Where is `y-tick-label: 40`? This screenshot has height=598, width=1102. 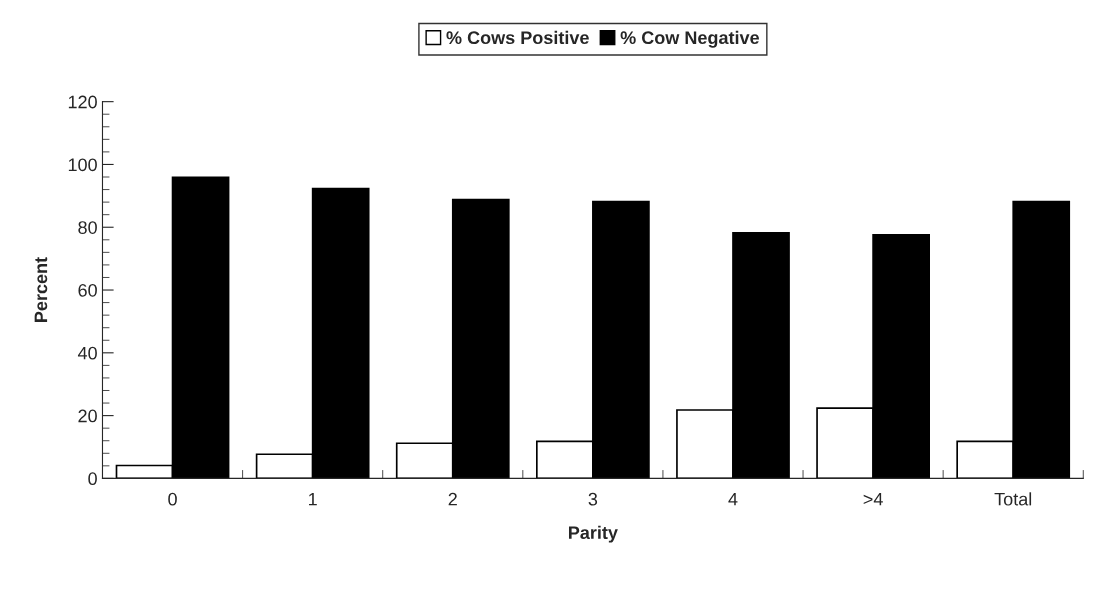
y-tick-label: 40 is located at coordinates (87, 353).